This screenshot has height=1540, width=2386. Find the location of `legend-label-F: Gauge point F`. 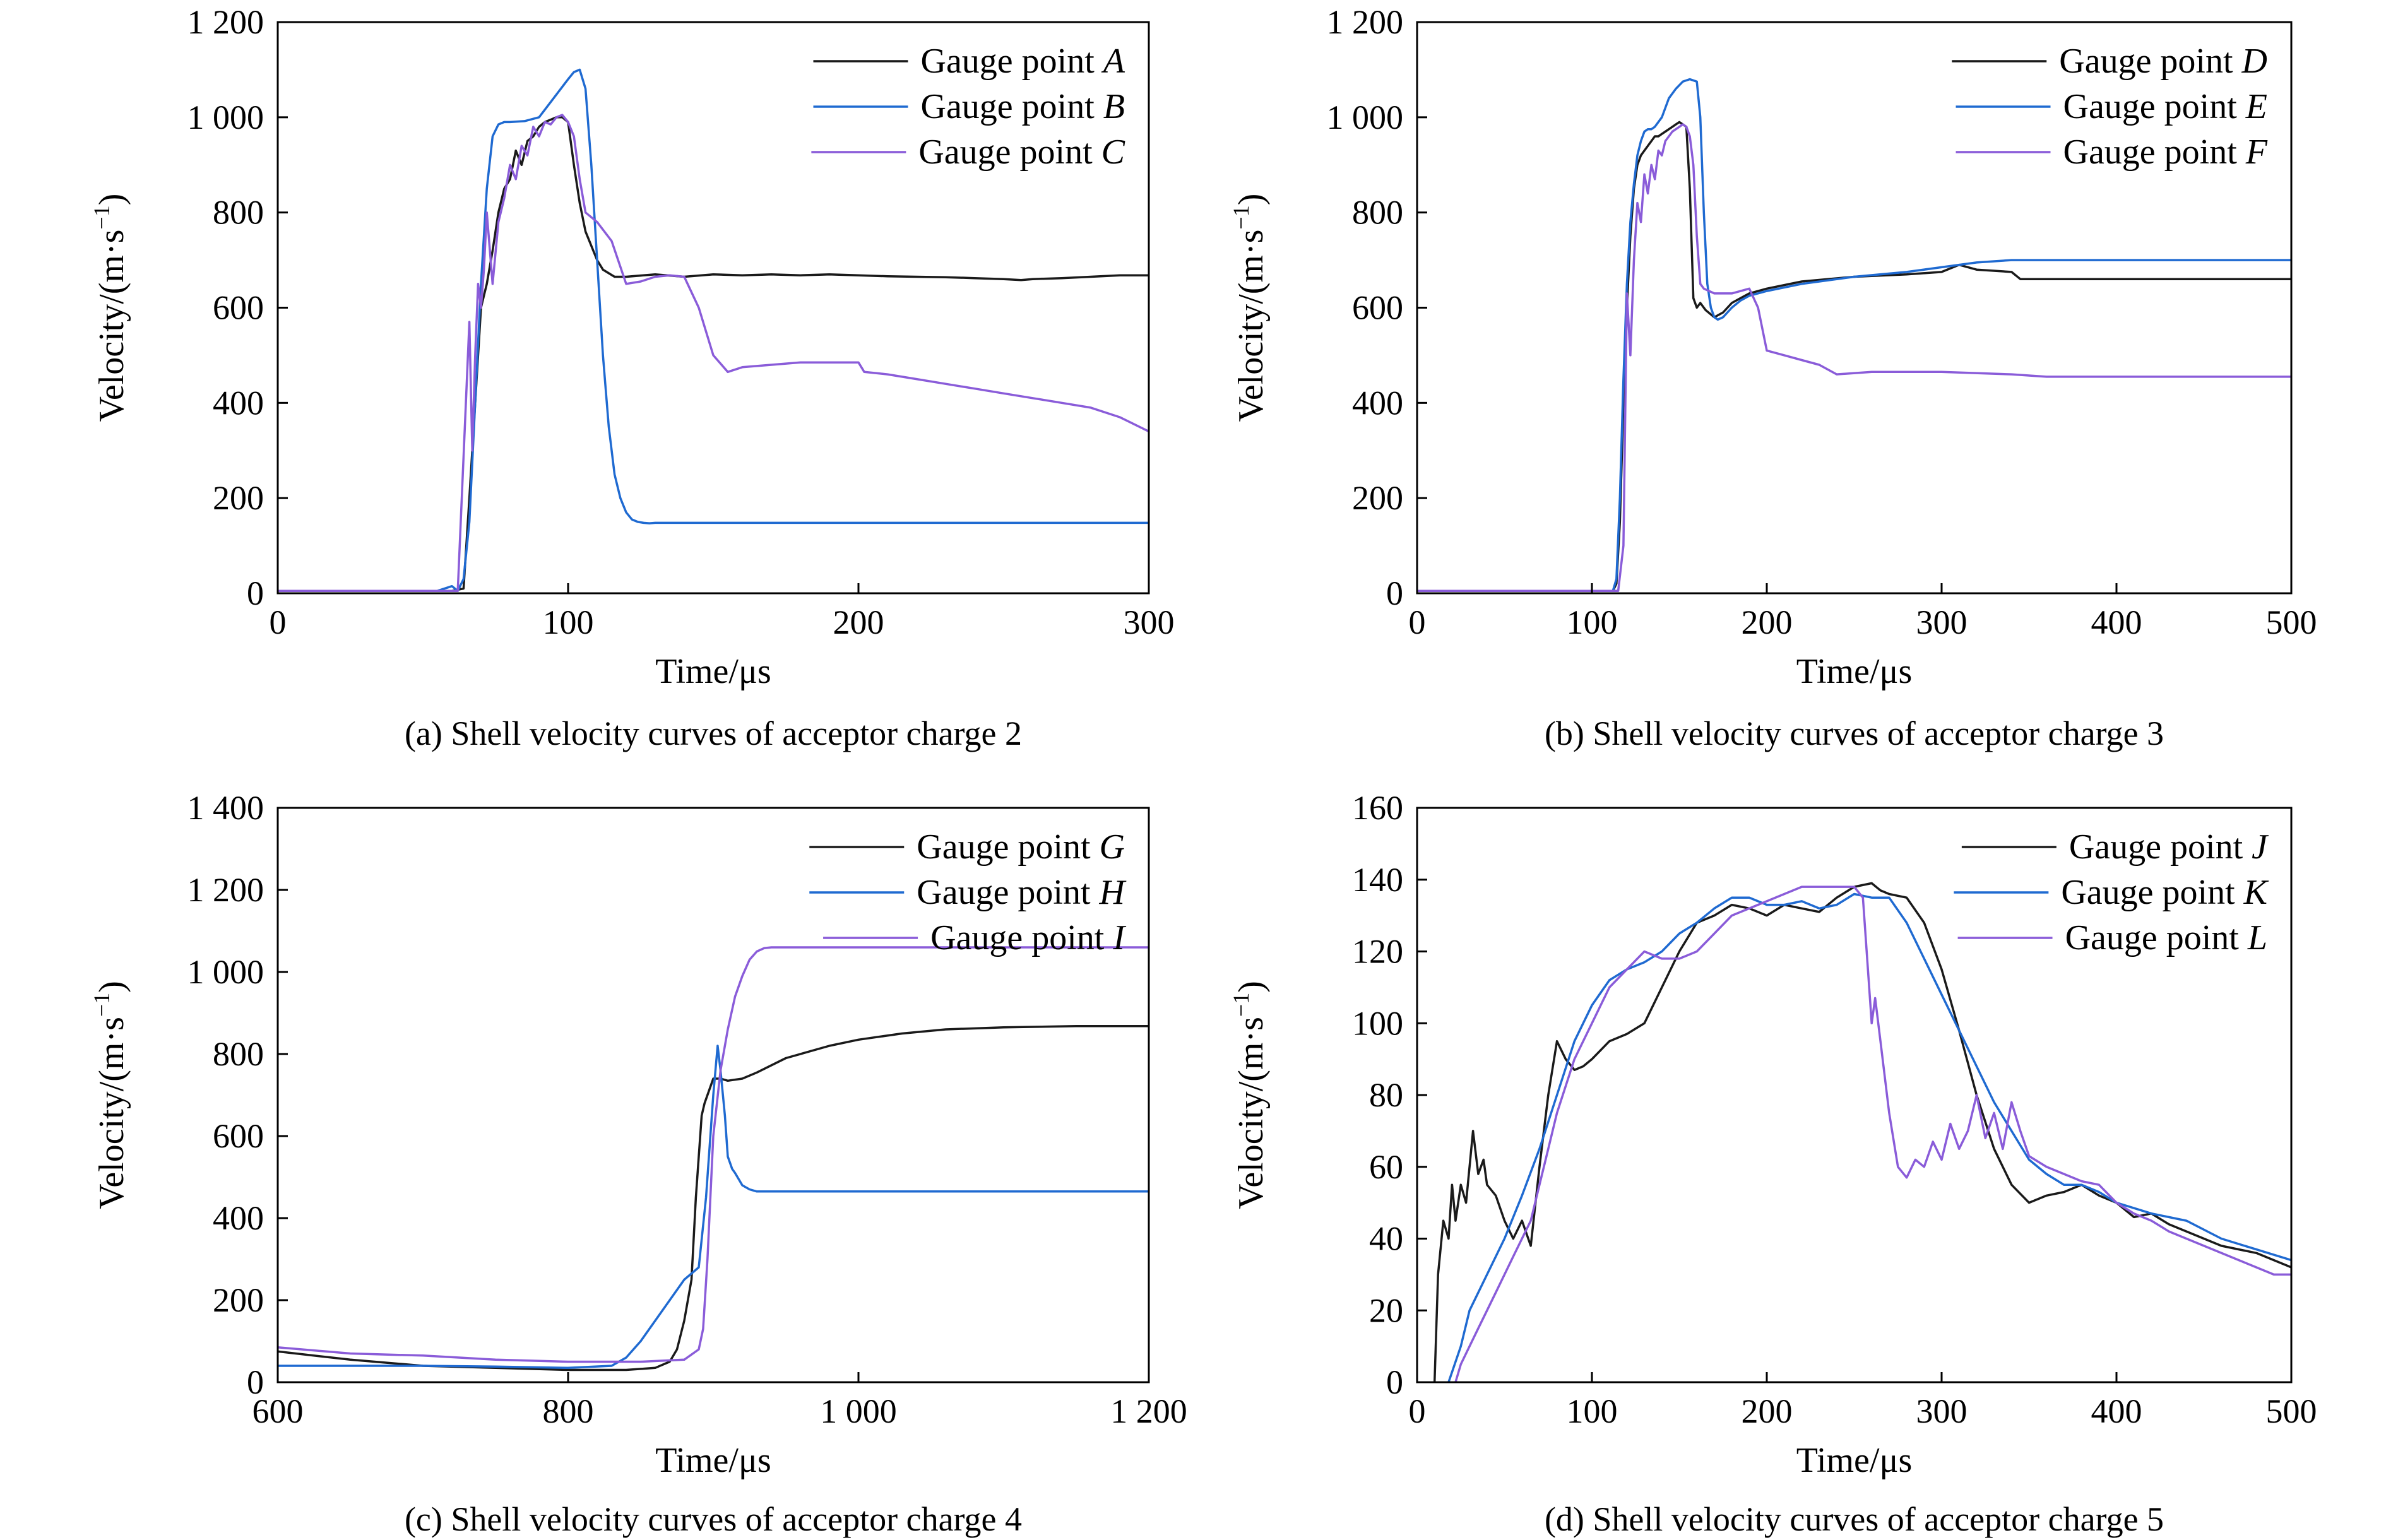

legend-label-F: Gauge point F is located at coordinates (2165, 152).